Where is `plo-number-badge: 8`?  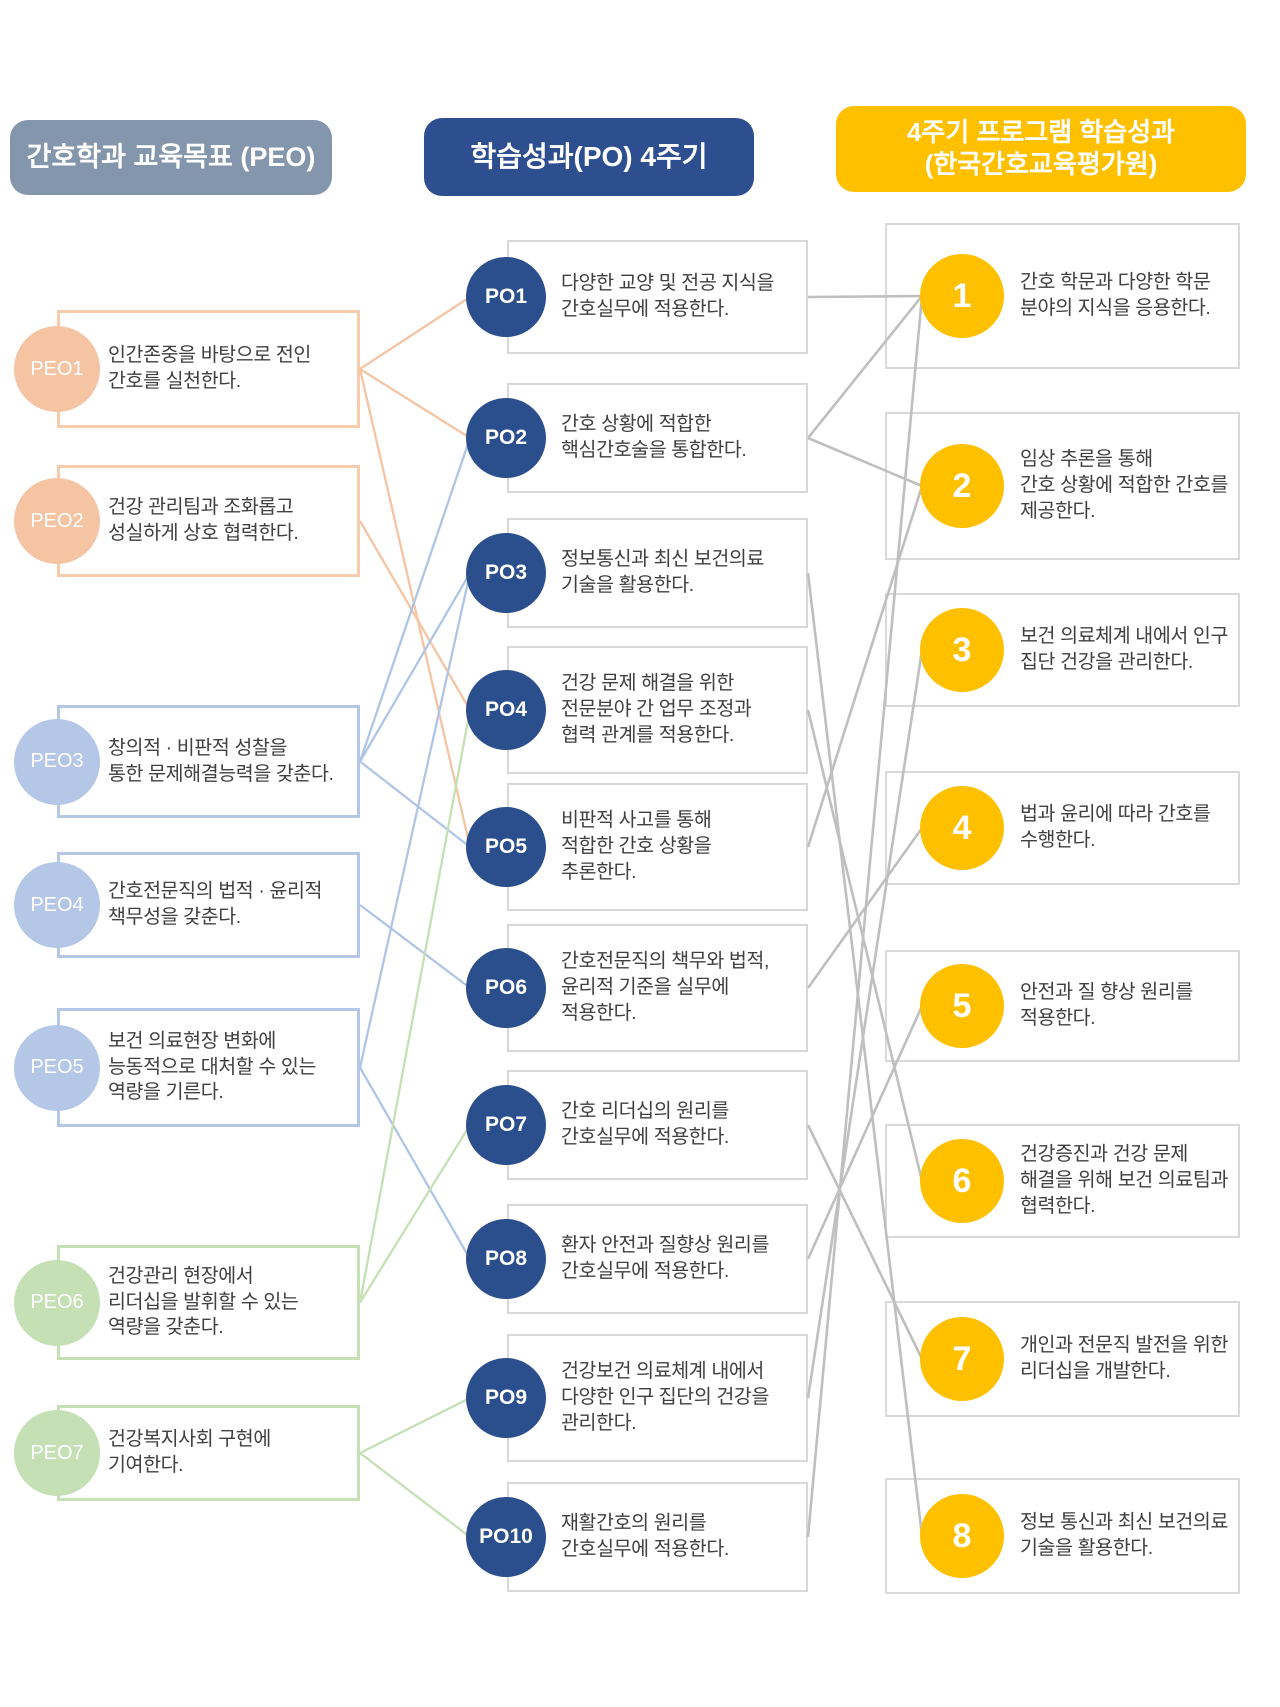 plo-number-badge: 8 is located at coordinates (962, 1536).